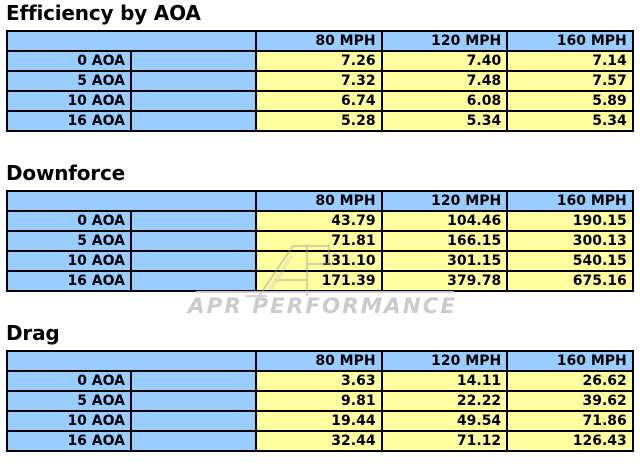  I want to click on cell-120mph: 7.40, so click(444, 61).